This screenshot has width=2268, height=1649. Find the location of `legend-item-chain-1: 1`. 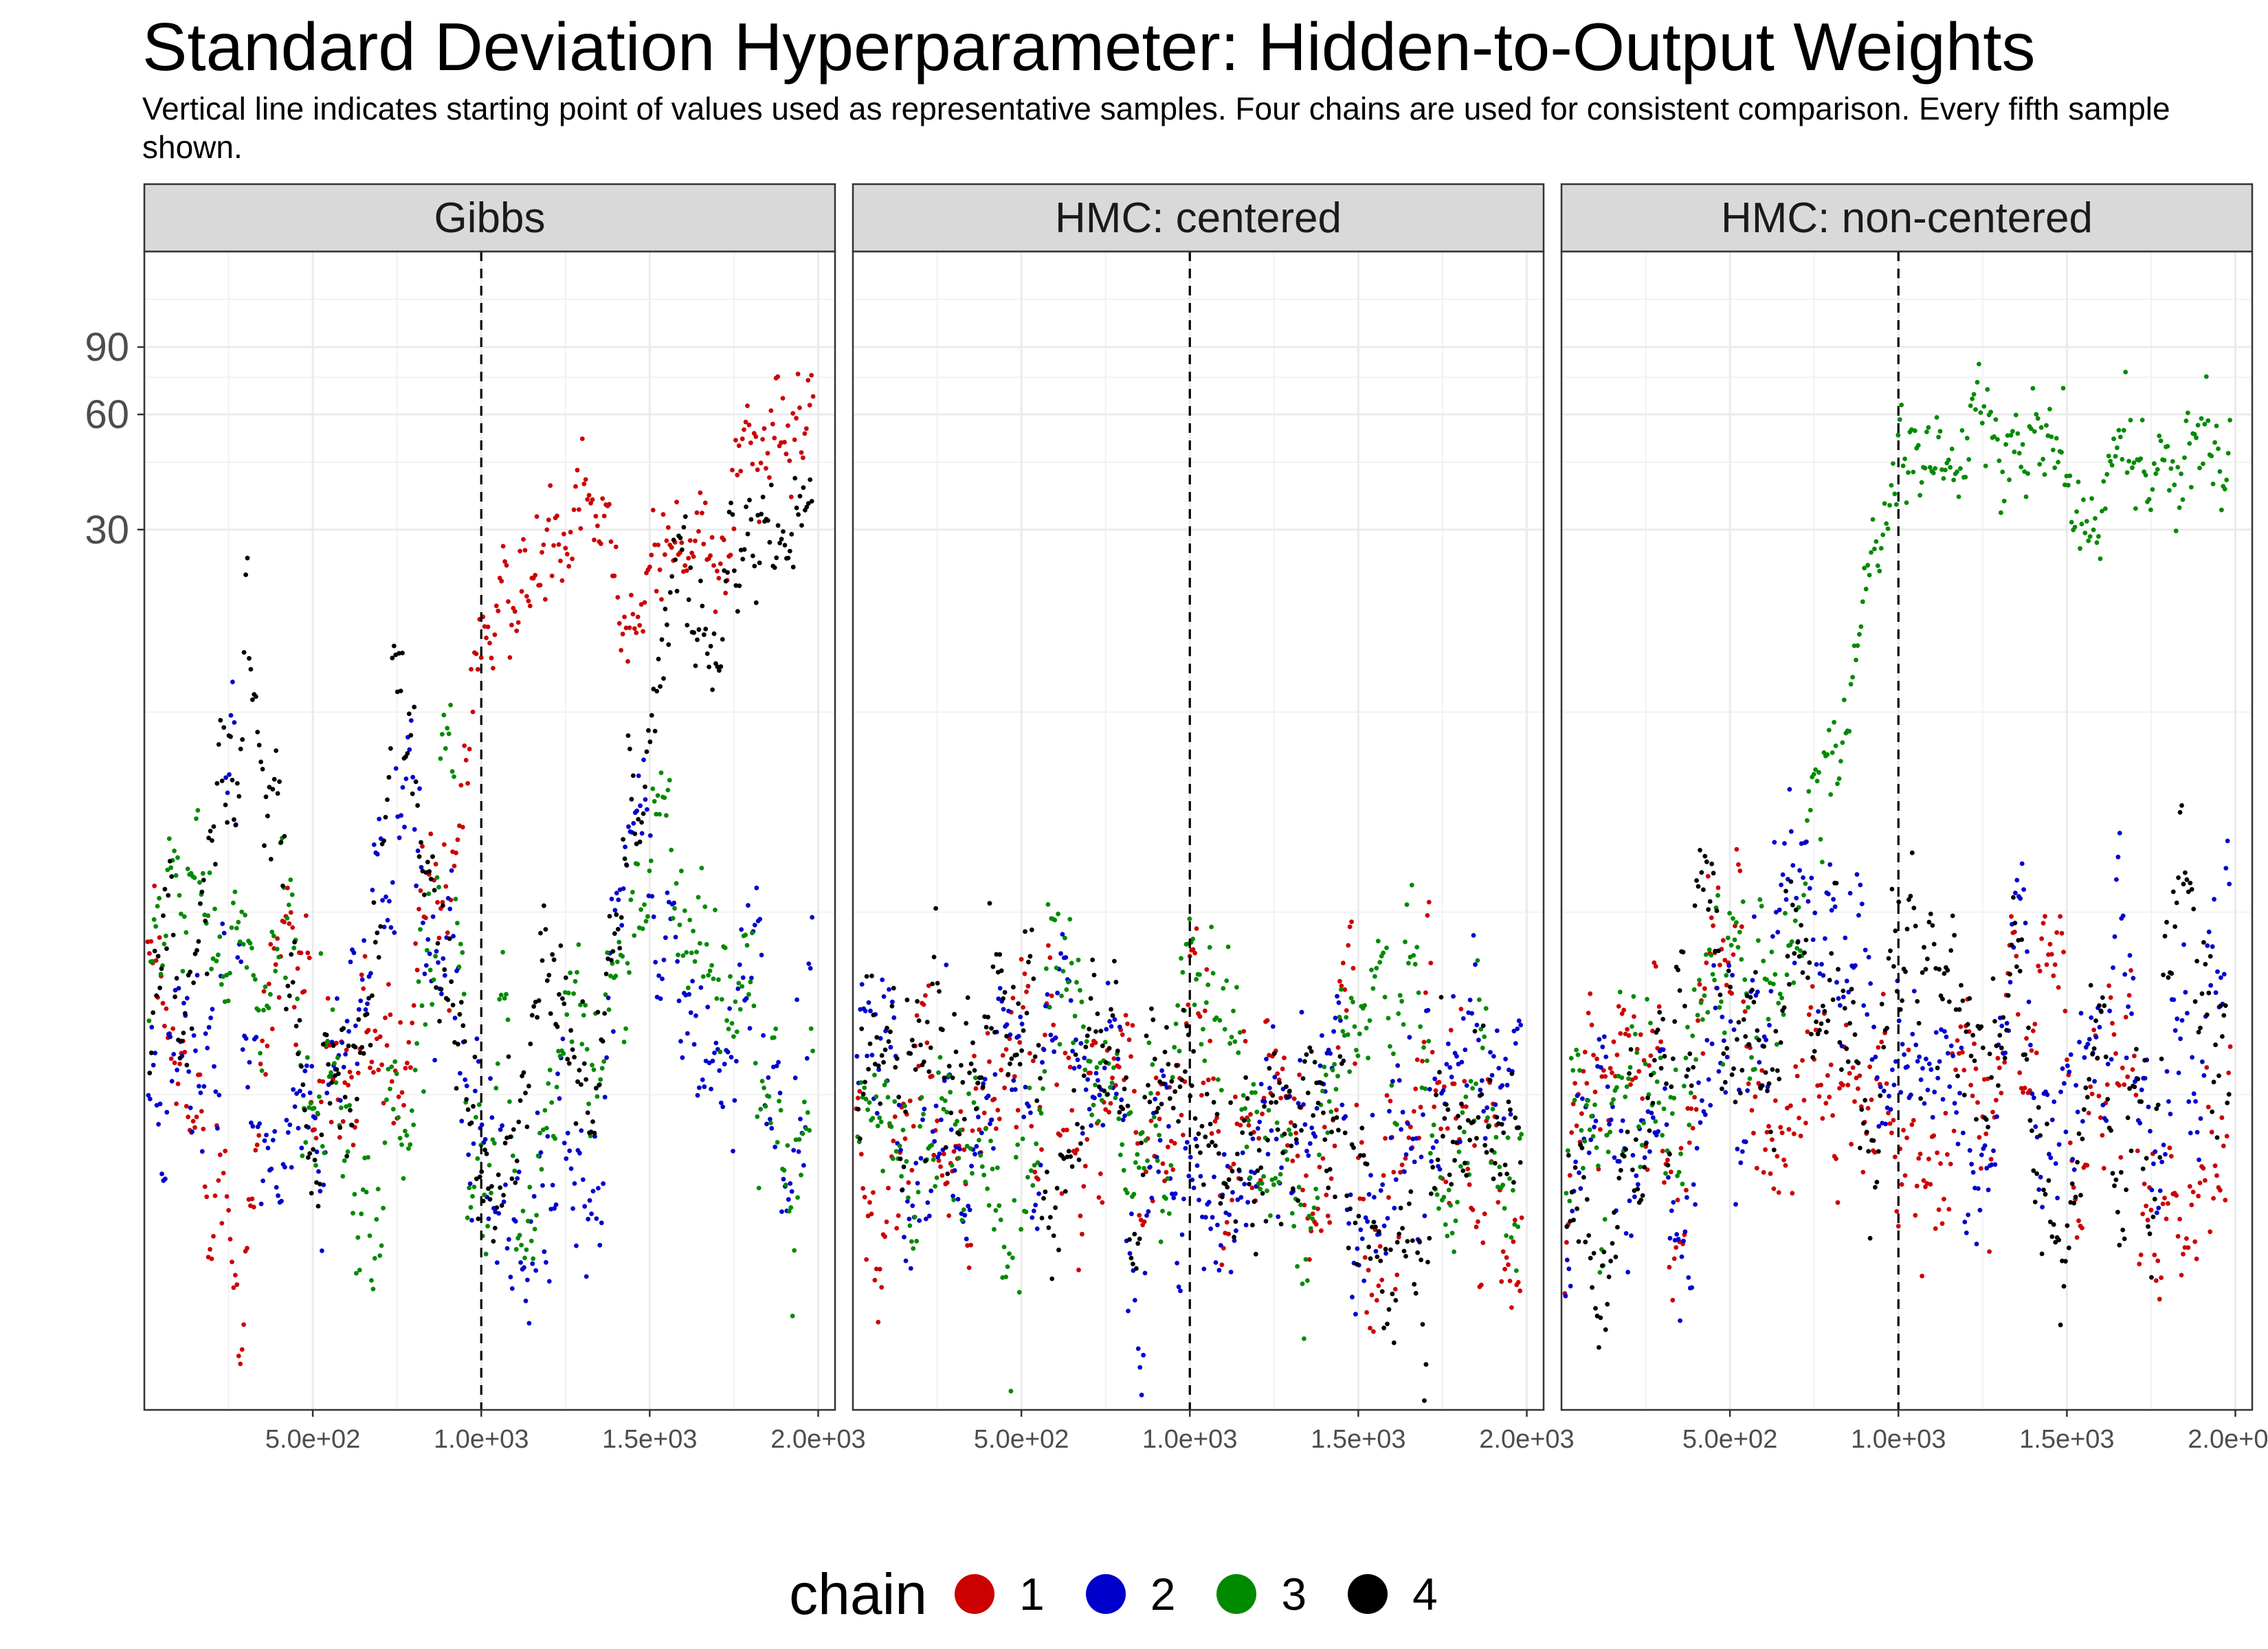

legend-item-chain-1: 1 is located at coordinates (1000, 1594).